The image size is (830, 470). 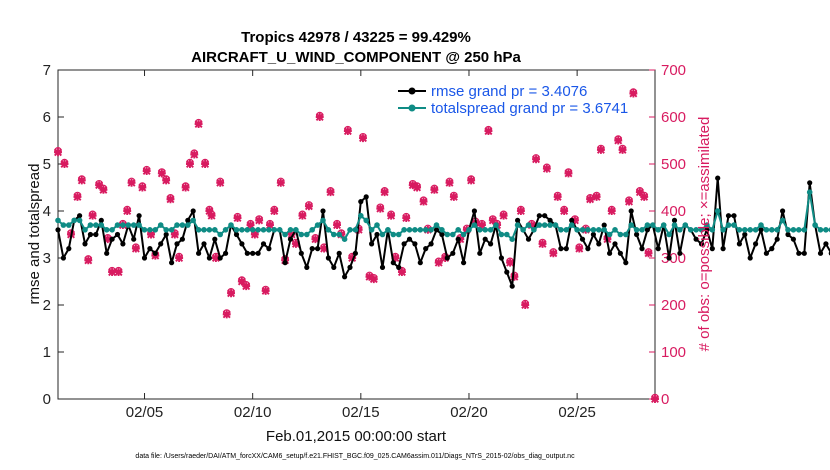 I want to click on y-tick-label-left: 6, so click(x=47, y=117).